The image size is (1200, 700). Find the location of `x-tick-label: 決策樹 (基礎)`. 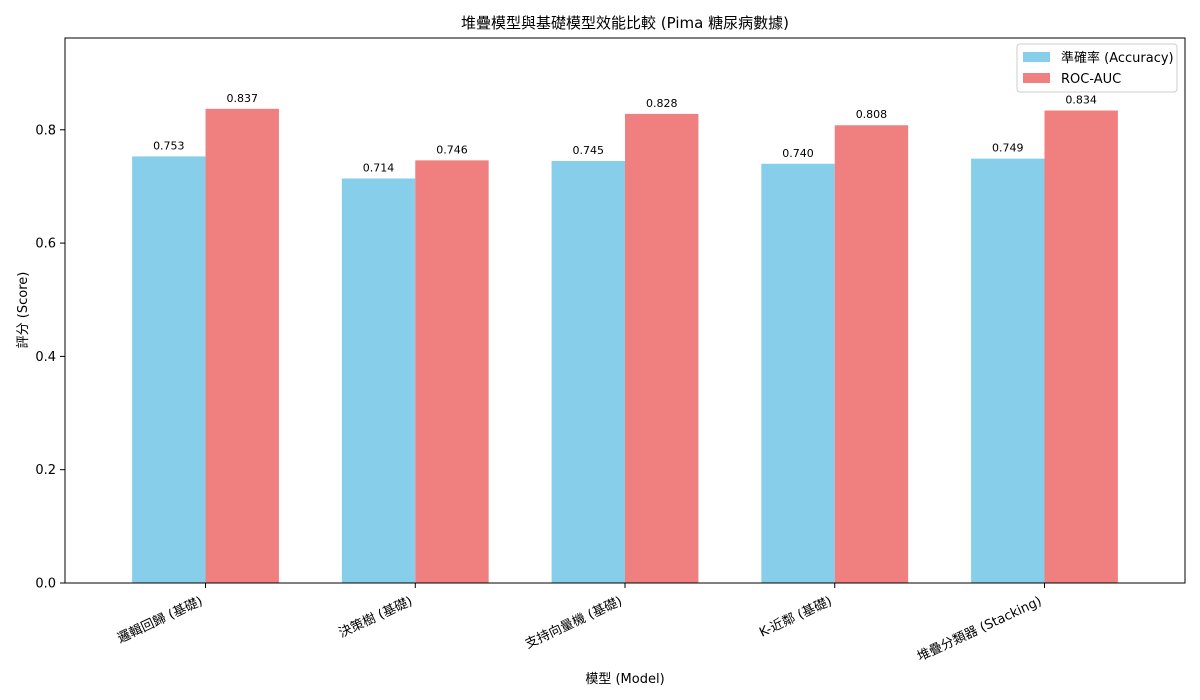

x-tick-label: 決策樹 (基礎) is located at coordinates (375, 617).